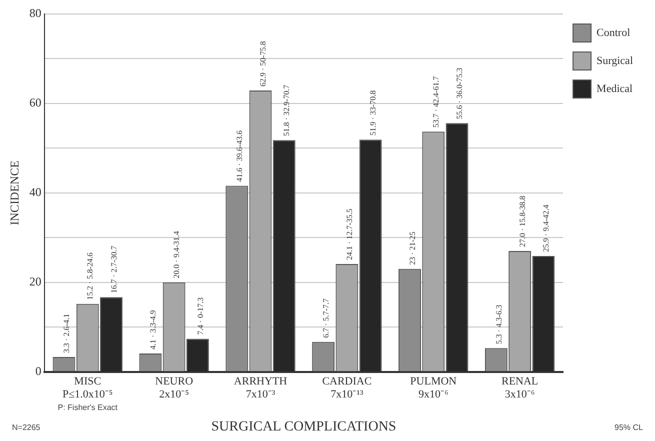  I want to click on data-label: 5.3 · 4.3-6.3, so click(499, 324).